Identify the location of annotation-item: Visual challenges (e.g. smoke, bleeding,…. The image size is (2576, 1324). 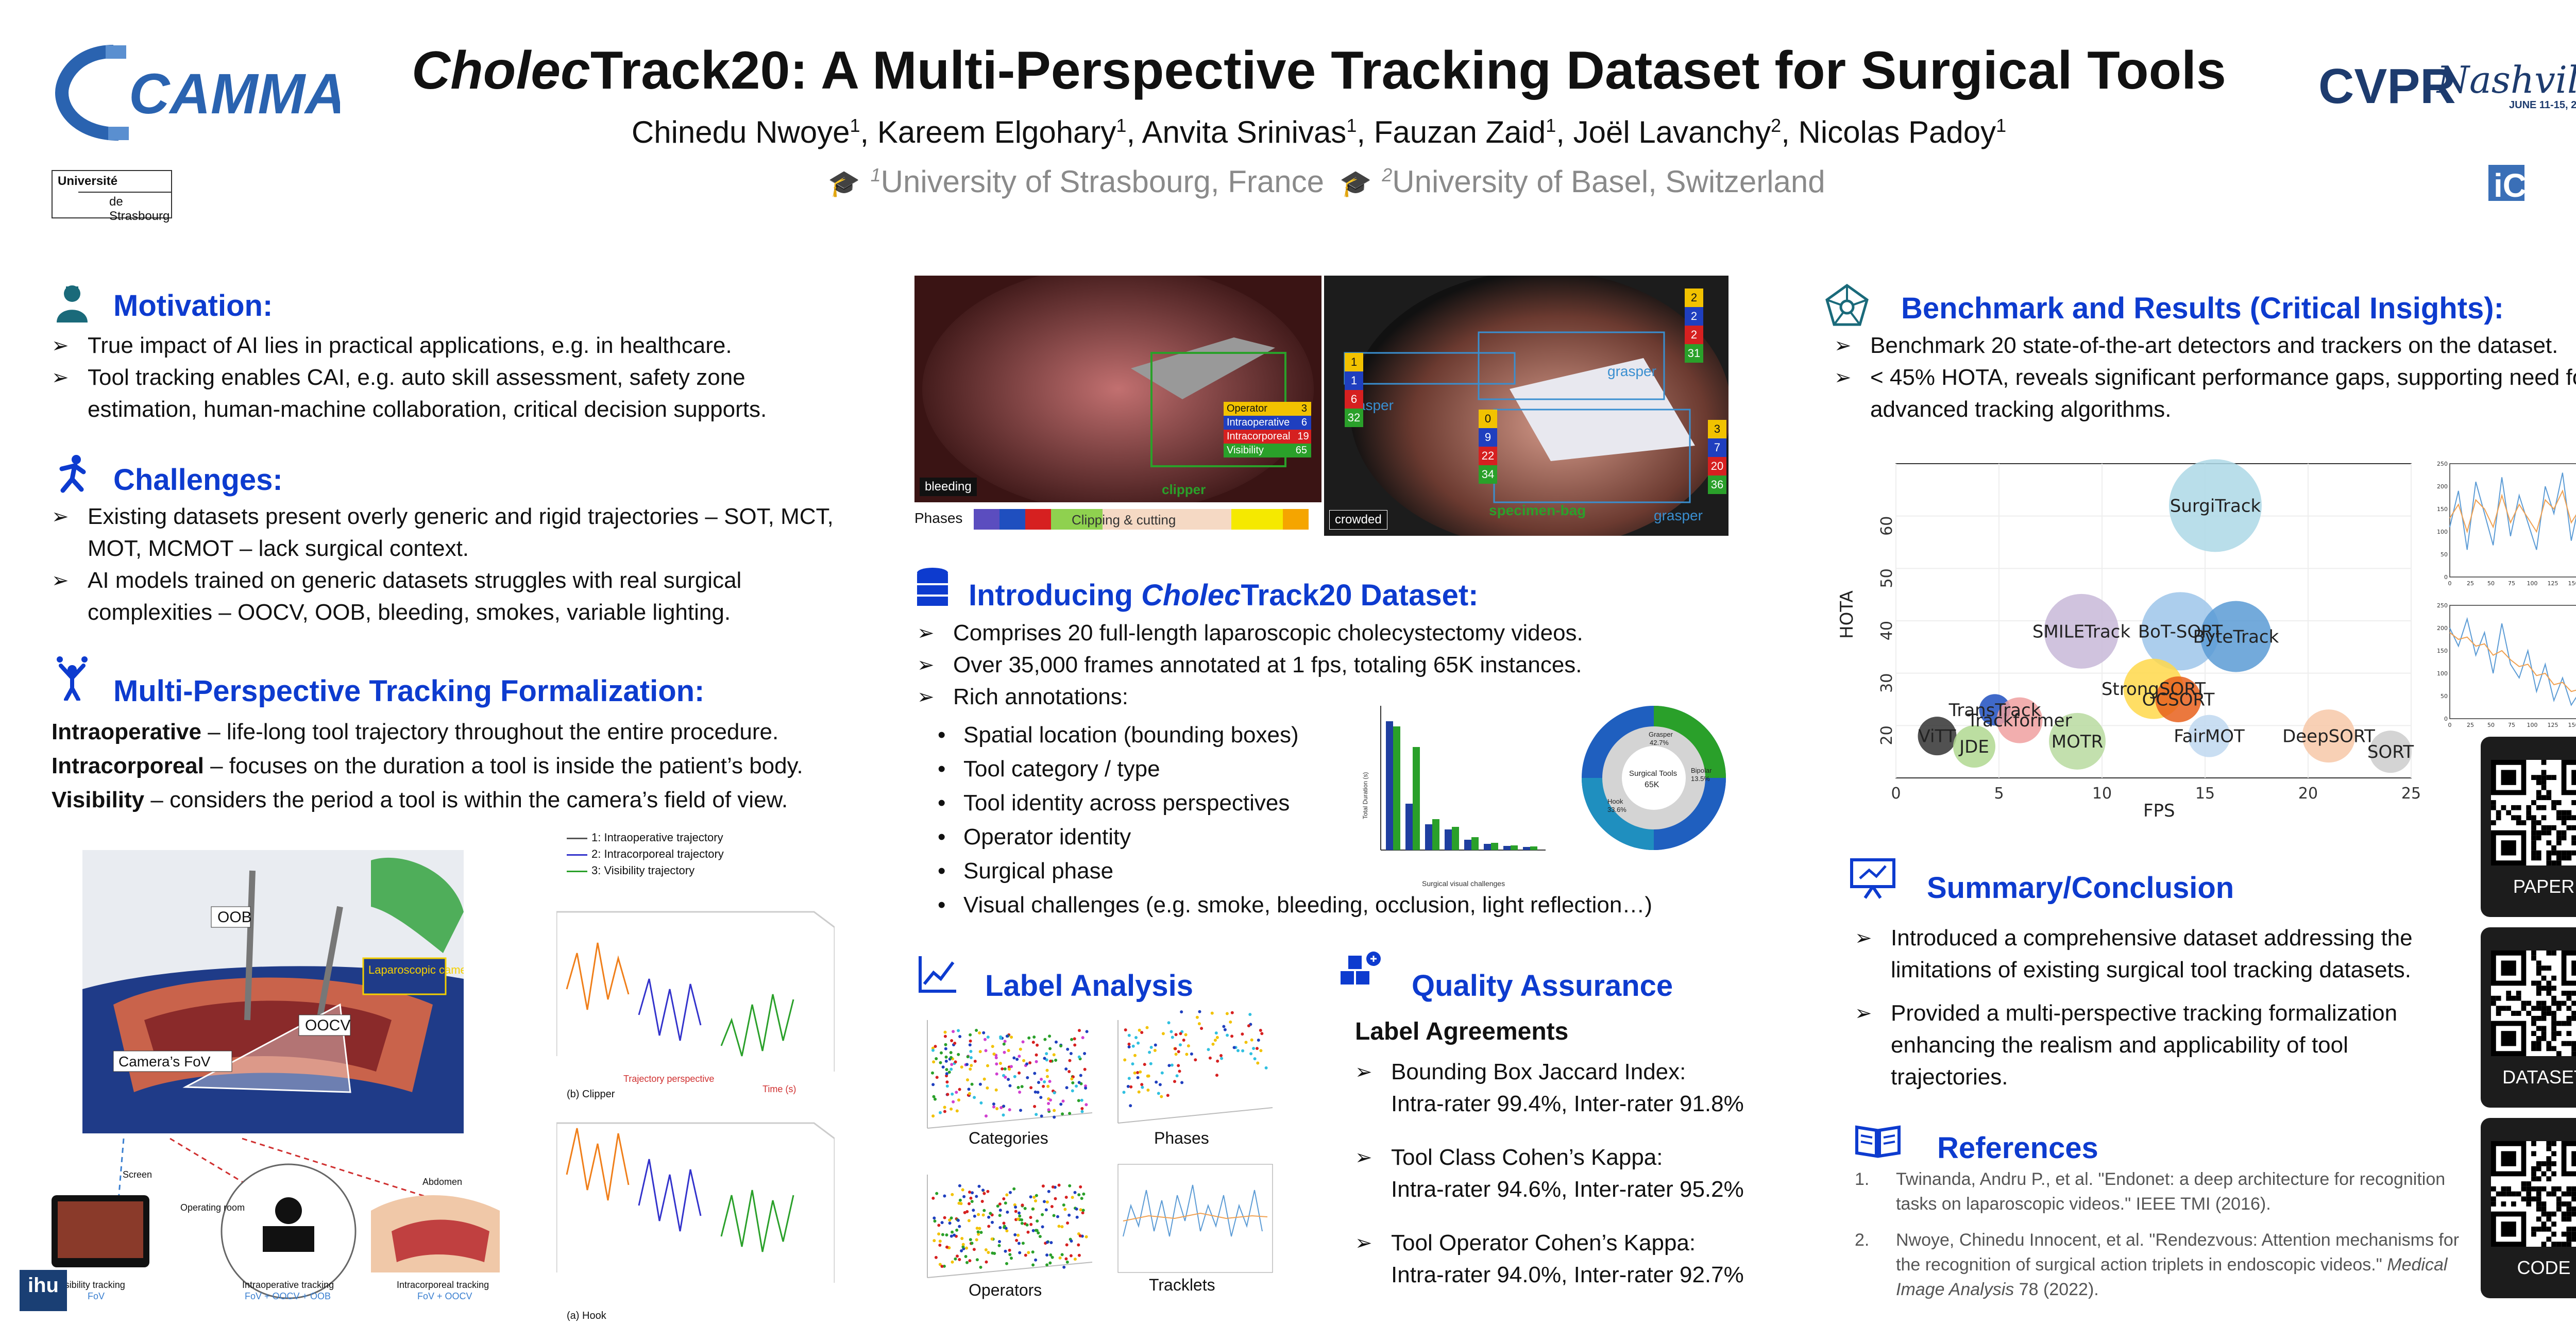
(1329, 905).